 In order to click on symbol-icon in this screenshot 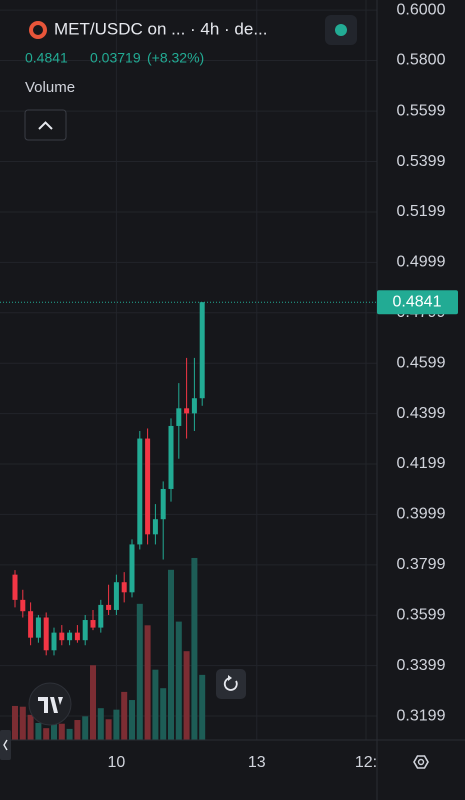, I will do `click(38, 30)`.